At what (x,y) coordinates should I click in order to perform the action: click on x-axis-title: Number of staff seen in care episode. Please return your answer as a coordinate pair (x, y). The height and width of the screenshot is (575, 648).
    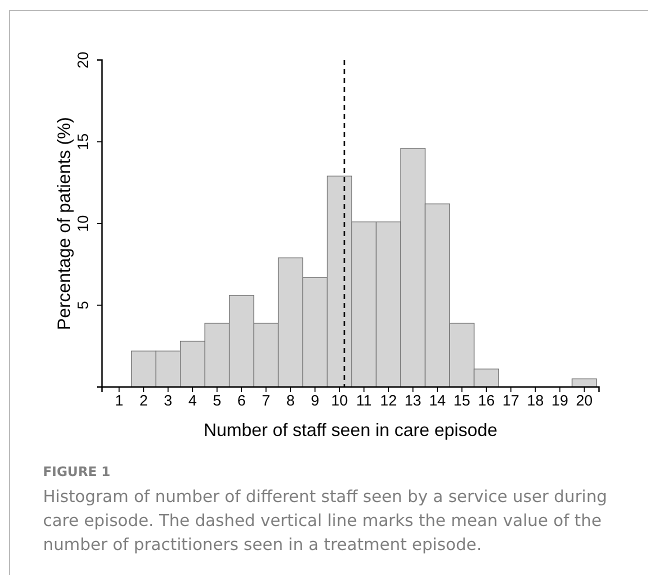
    Looking at the image, I should click on (351, 430).